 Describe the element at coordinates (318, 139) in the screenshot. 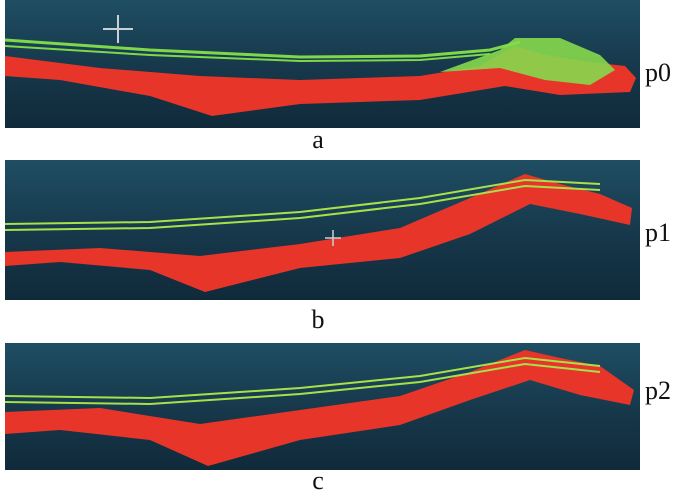

I see `caption: a` at that location.